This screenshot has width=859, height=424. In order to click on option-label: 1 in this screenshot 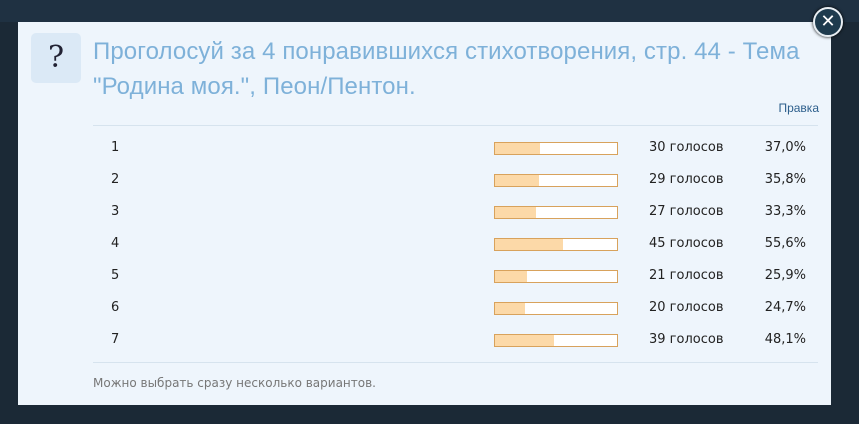, I will do `click(115, 147)`.